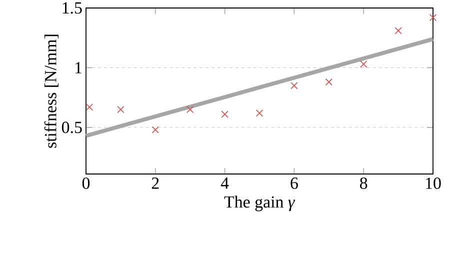 This screenshot has width=474, height=270. What do you see at coordinates (72, 128) in the screenshot?
I see `y-tick-label: 0.5` at bounding box center [72, 128].